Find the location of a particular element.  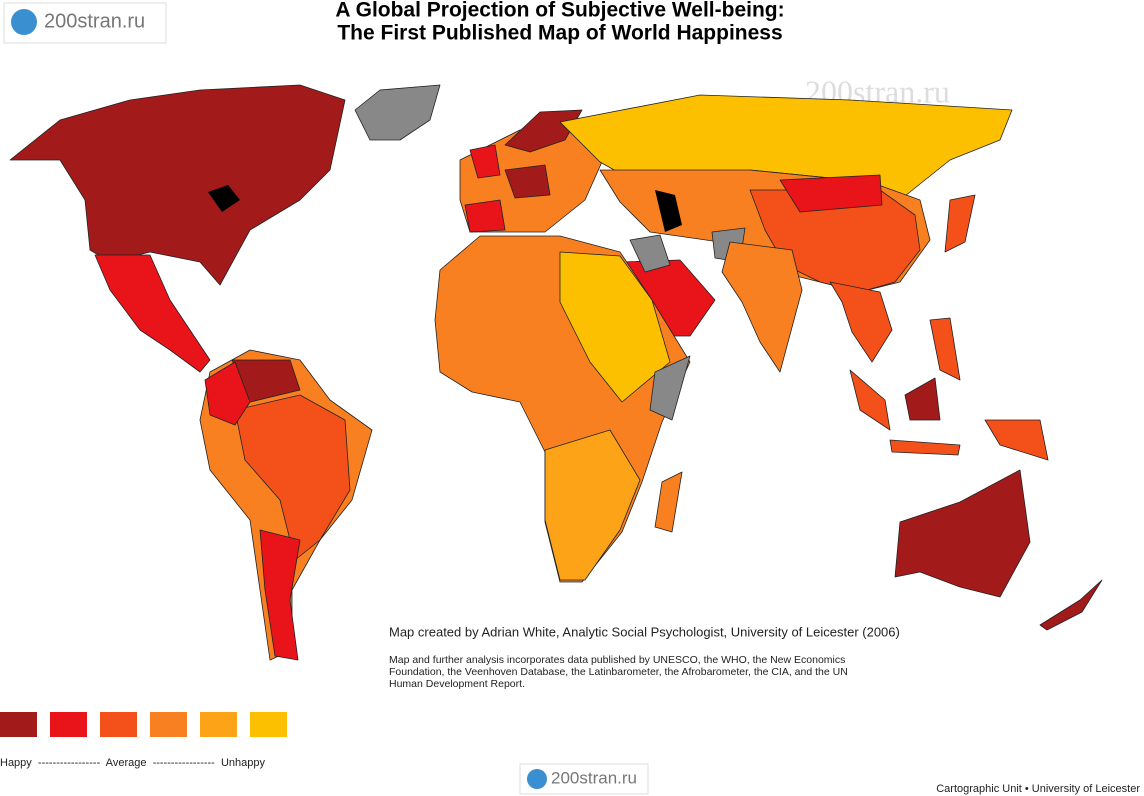

java is located at coordinates (925, 447).